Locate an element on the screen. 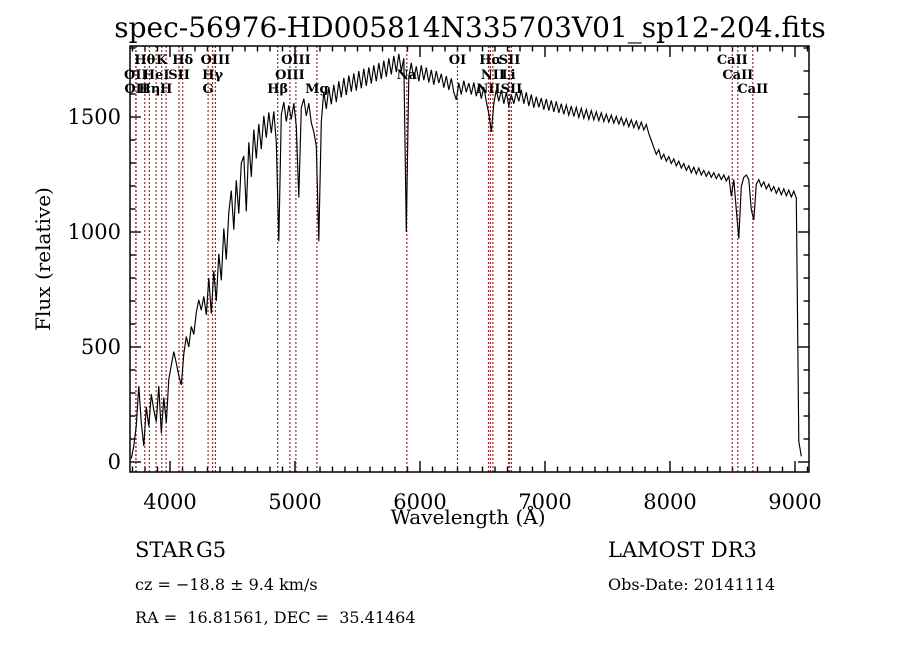 The image size is (900, 649). x-tick-label: 6000 is located at coordinates (419, 502).